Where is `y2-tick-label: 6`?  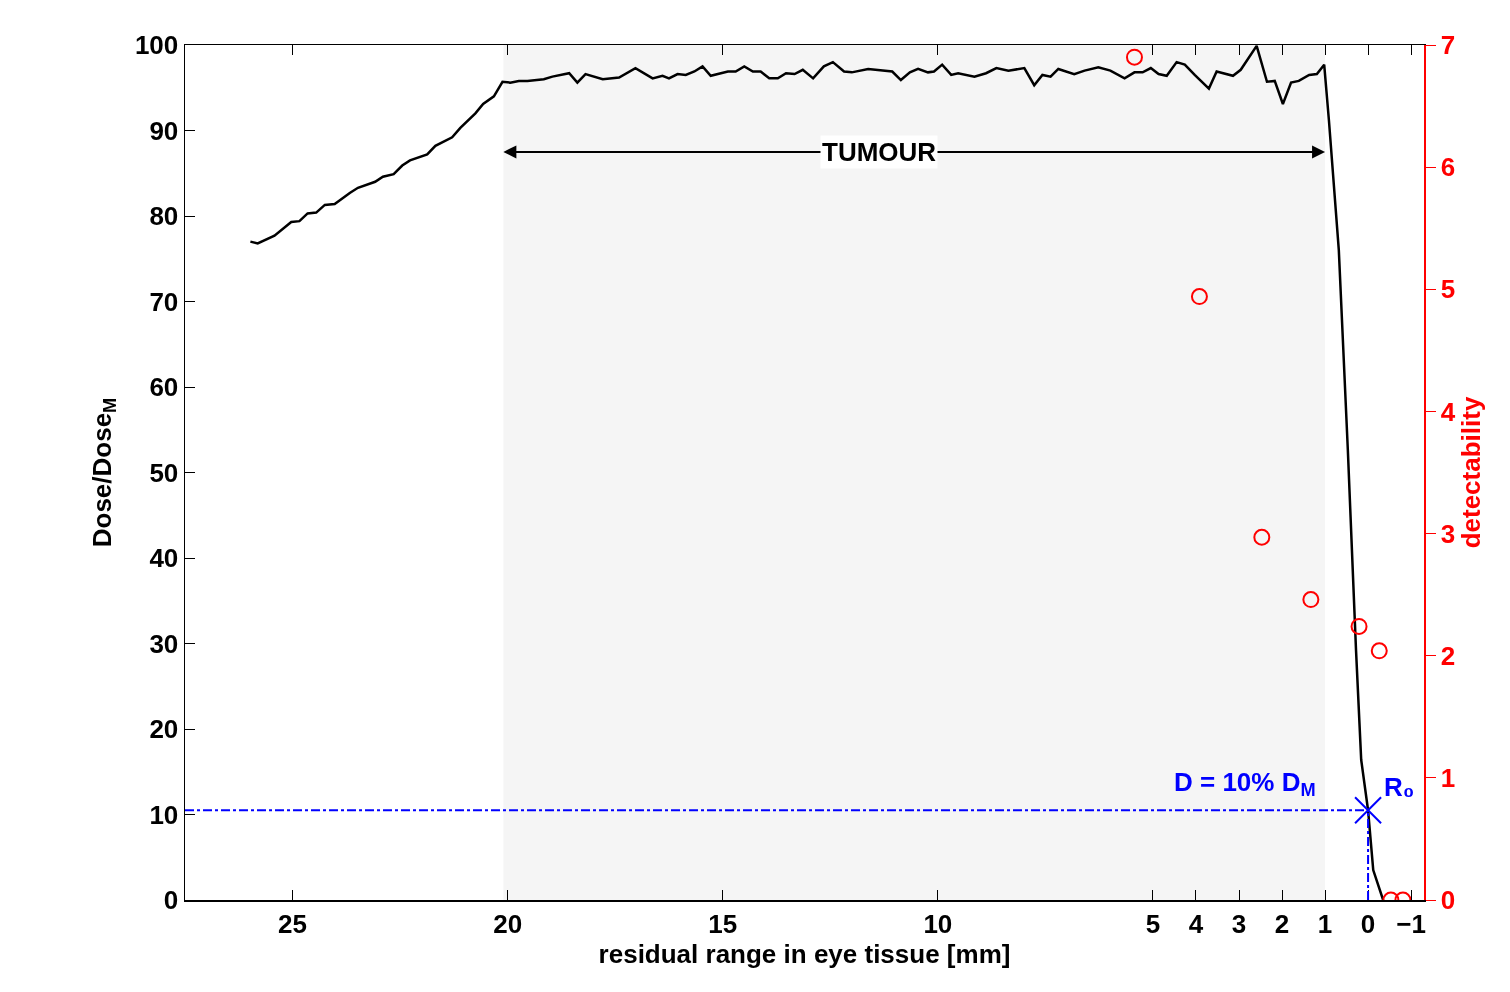 y2-tick-label: 6 is located at coordinates (1448, 167).